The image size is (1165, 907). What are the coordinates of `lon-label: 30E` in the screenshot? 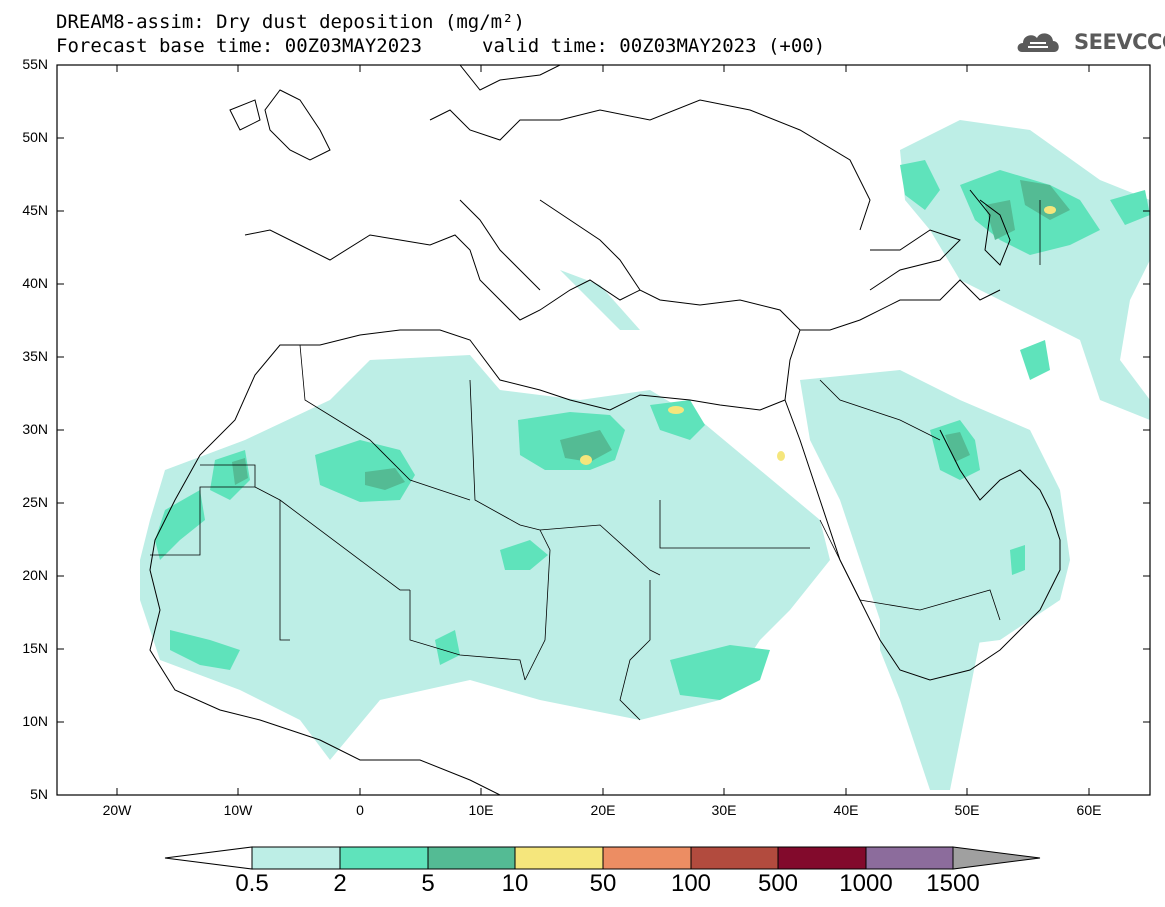 It's located at (724, 810).